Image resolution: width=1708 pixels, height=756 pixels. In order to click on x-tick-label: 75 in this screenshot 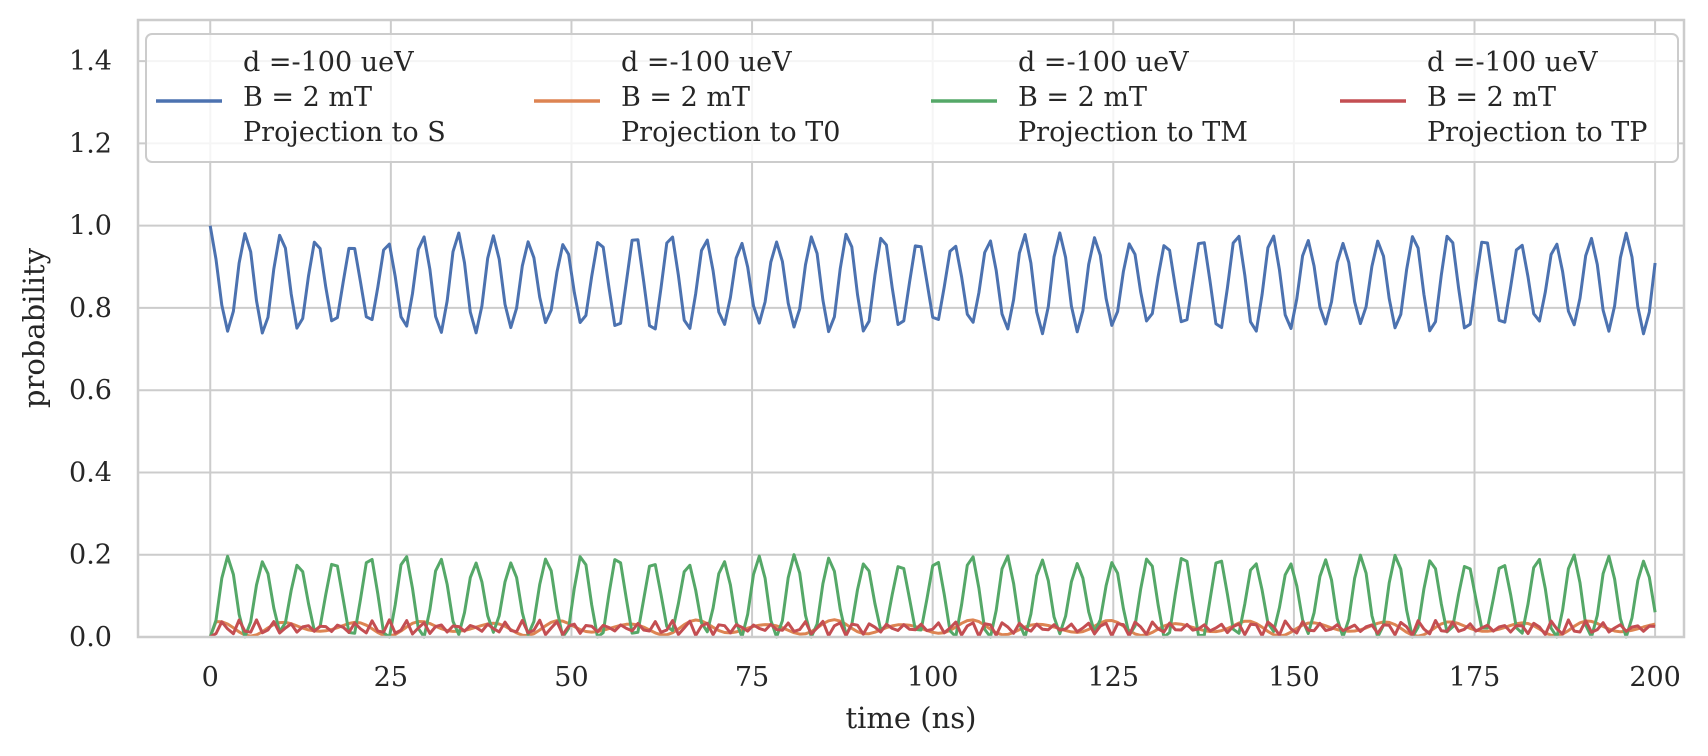, I will do `click(752, 677)`.